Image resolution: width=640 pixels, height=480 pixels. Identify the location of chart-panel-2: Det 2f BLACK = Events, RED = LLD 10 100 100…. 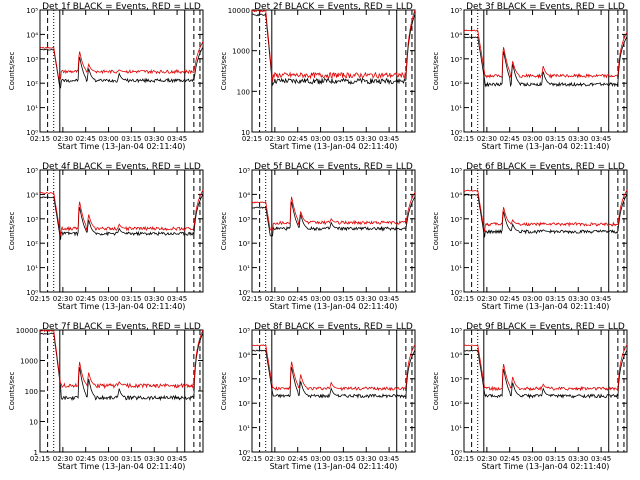
(318, 76).